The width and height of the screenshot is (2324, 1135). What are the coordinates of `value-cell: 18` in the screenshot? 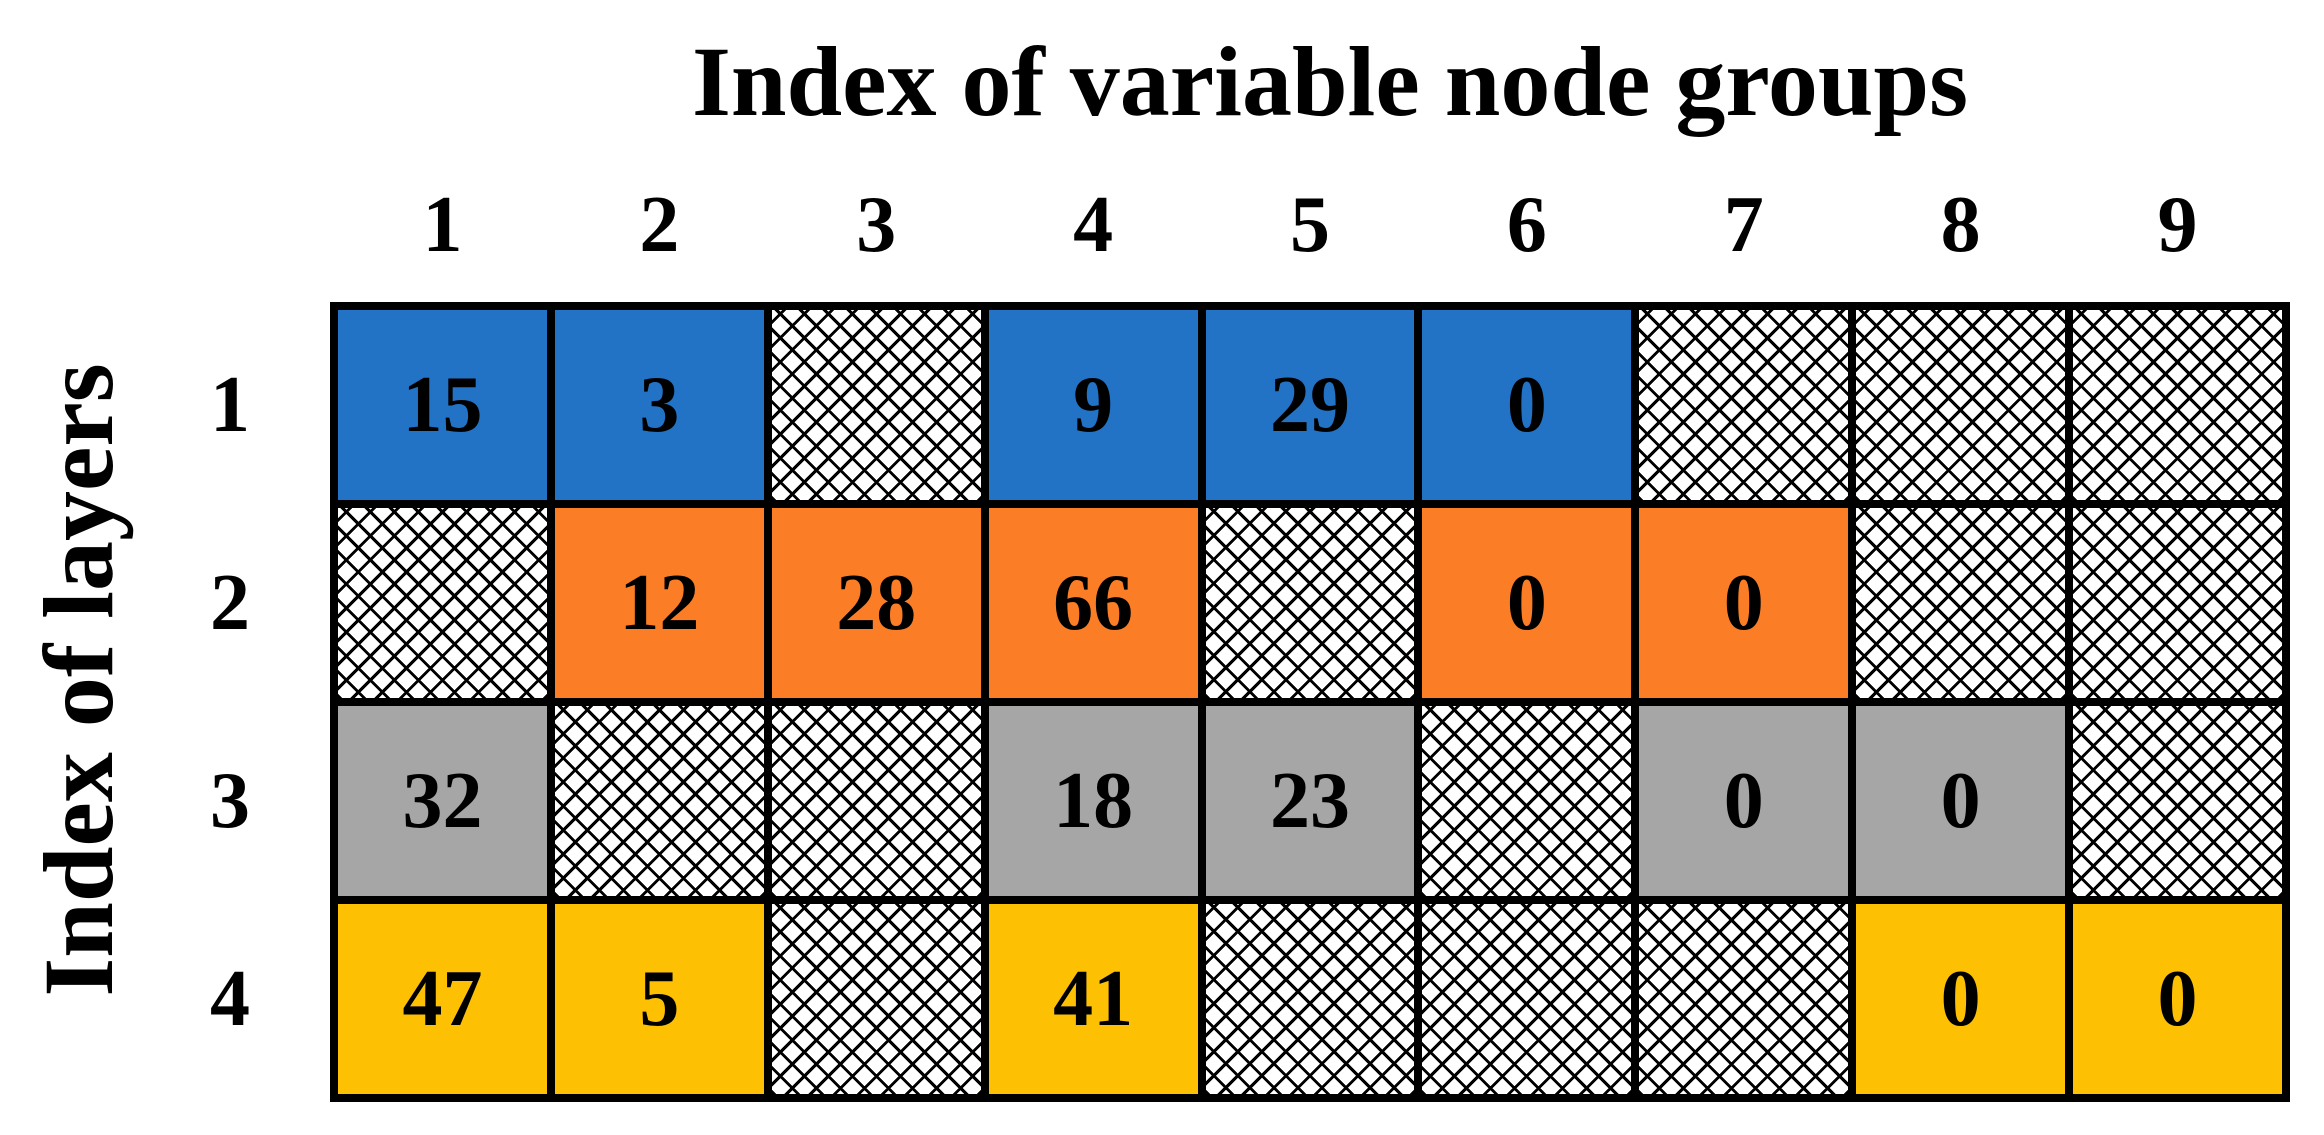 It's located at (1093, 801).